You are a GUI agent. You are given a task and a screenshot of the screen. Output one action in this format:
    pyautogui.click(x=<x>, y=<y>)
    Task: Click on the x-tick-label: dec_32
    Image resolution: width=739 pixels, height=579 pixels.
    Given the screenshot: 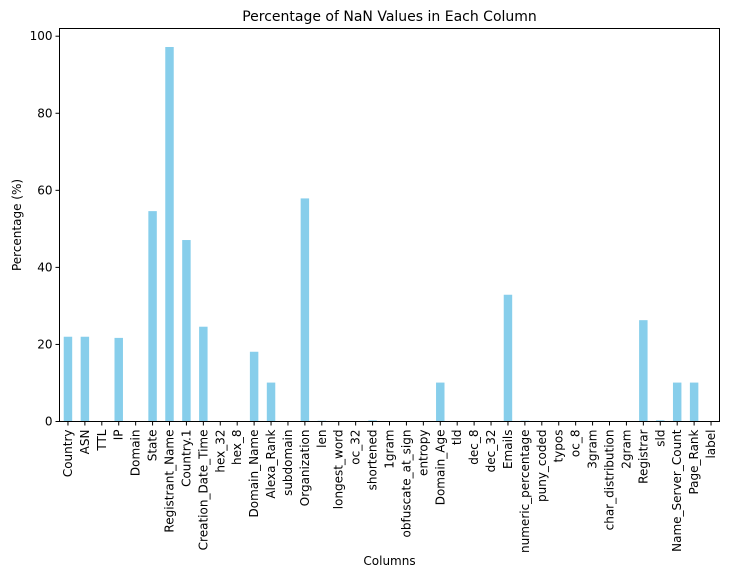 What is the action you would take?
    pyautogui.click(x=491, y=451)
    